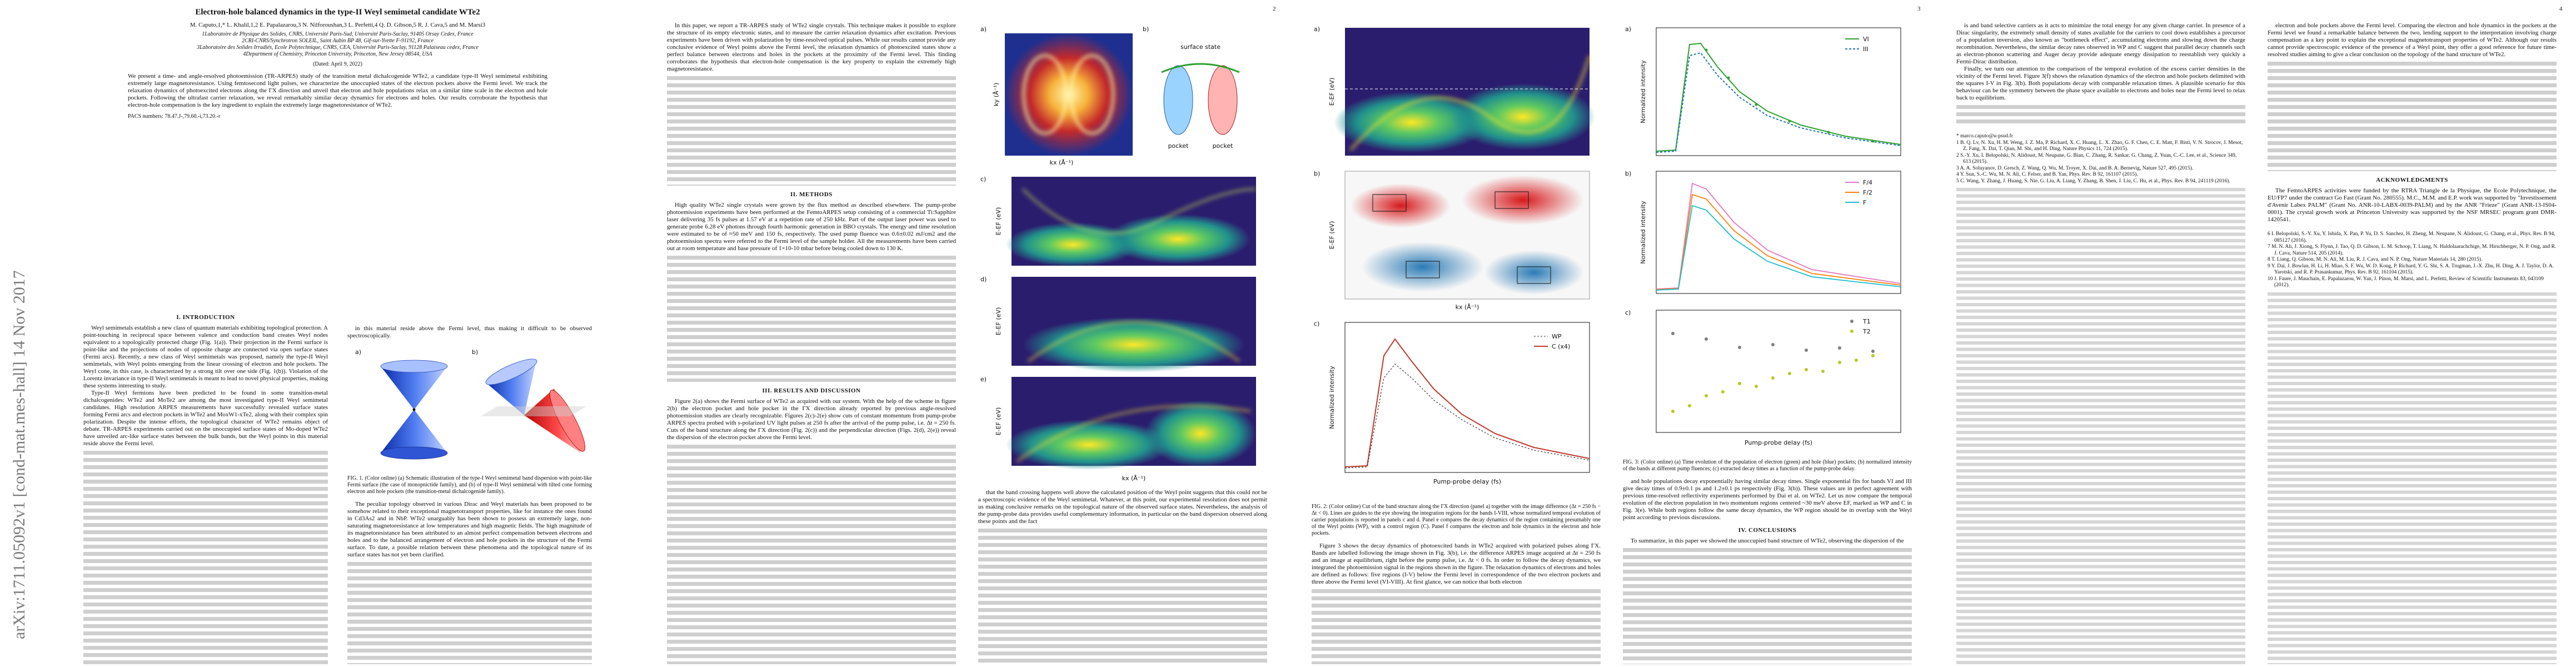 The width and height of the screenshot is (2576, 667). Describe the element at coordinates (1643, 232) in the screenshot. I see `axis-label: Normalized intensity` at that location.